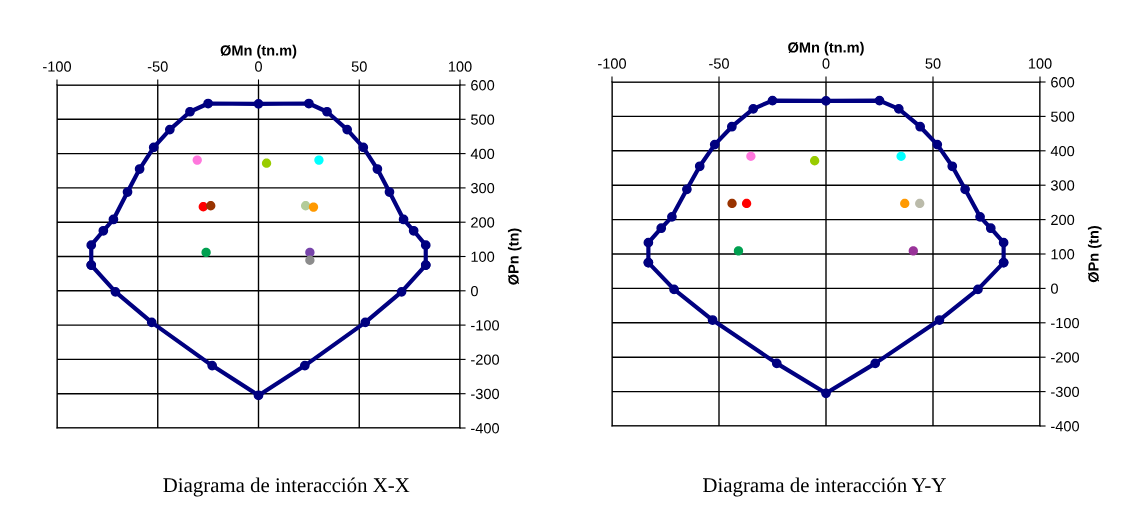 This screenshot has width=1145, height=510. What do you see at coordinates (824, 487) in the screenshot?
I see `text: Diagrama de interacción Y-Y` at bounding box center [824, 487].